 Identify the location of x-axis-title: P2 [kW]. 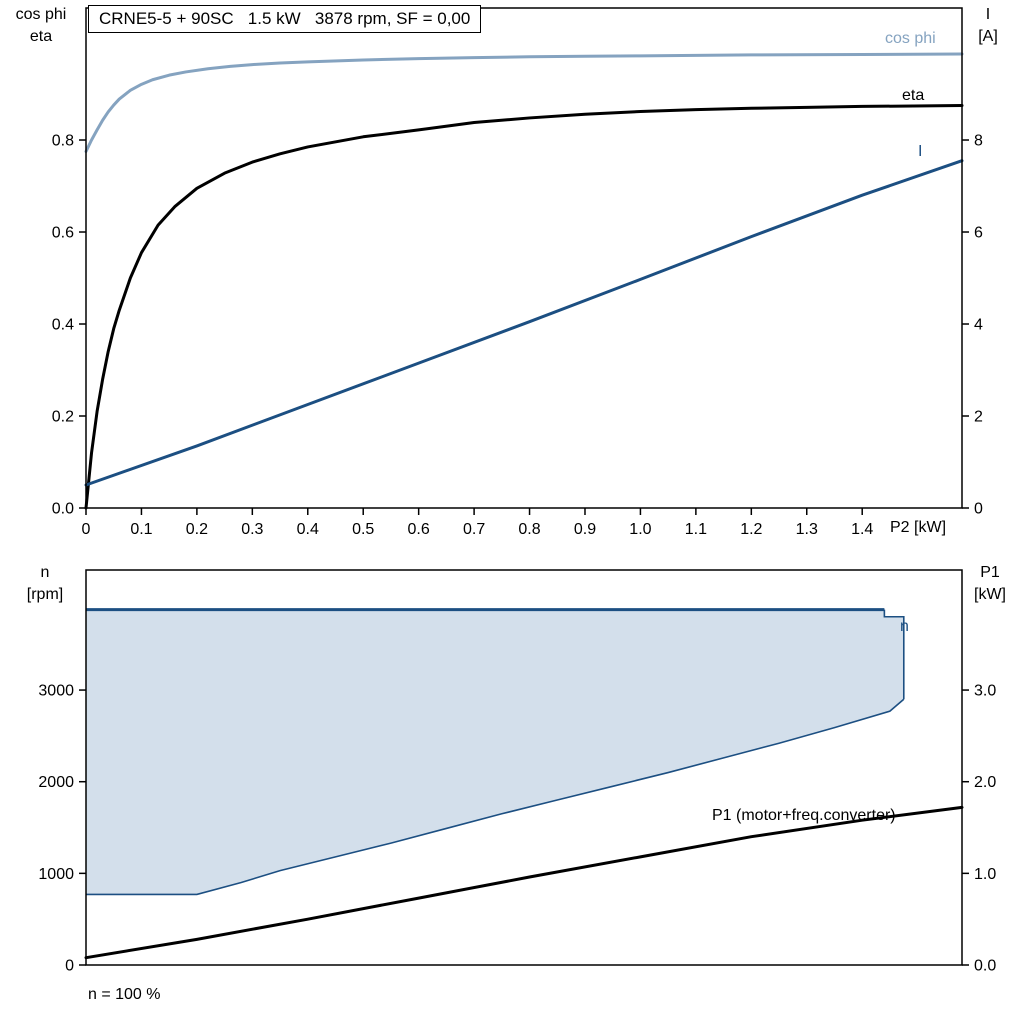
(918, 527).